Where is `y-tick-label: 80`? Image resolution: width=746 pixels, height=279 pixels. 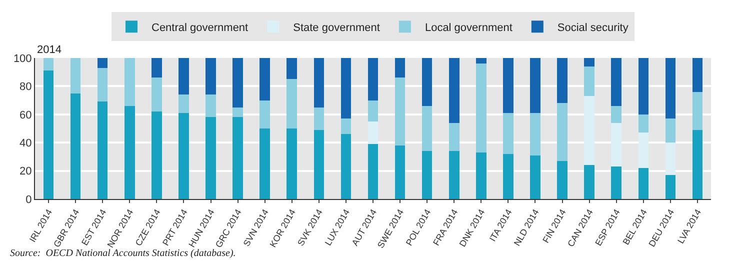
y-tick-label: 80 is located at coordinates (26, 87).